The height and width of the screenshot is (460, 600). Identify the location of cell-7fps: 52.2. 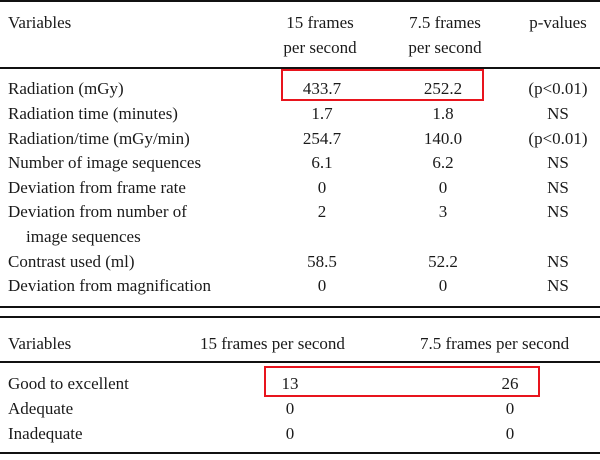
(443, 261).